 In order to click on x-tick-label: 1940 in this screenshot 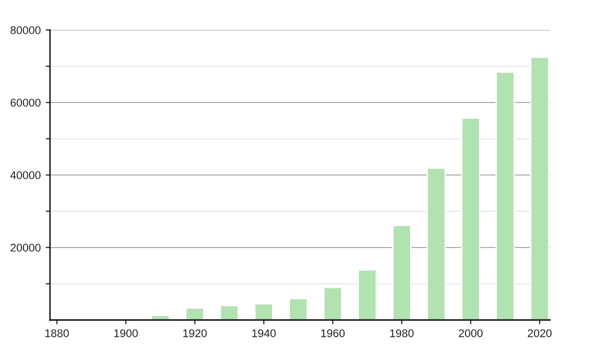, I will do `click(264, 333)`.